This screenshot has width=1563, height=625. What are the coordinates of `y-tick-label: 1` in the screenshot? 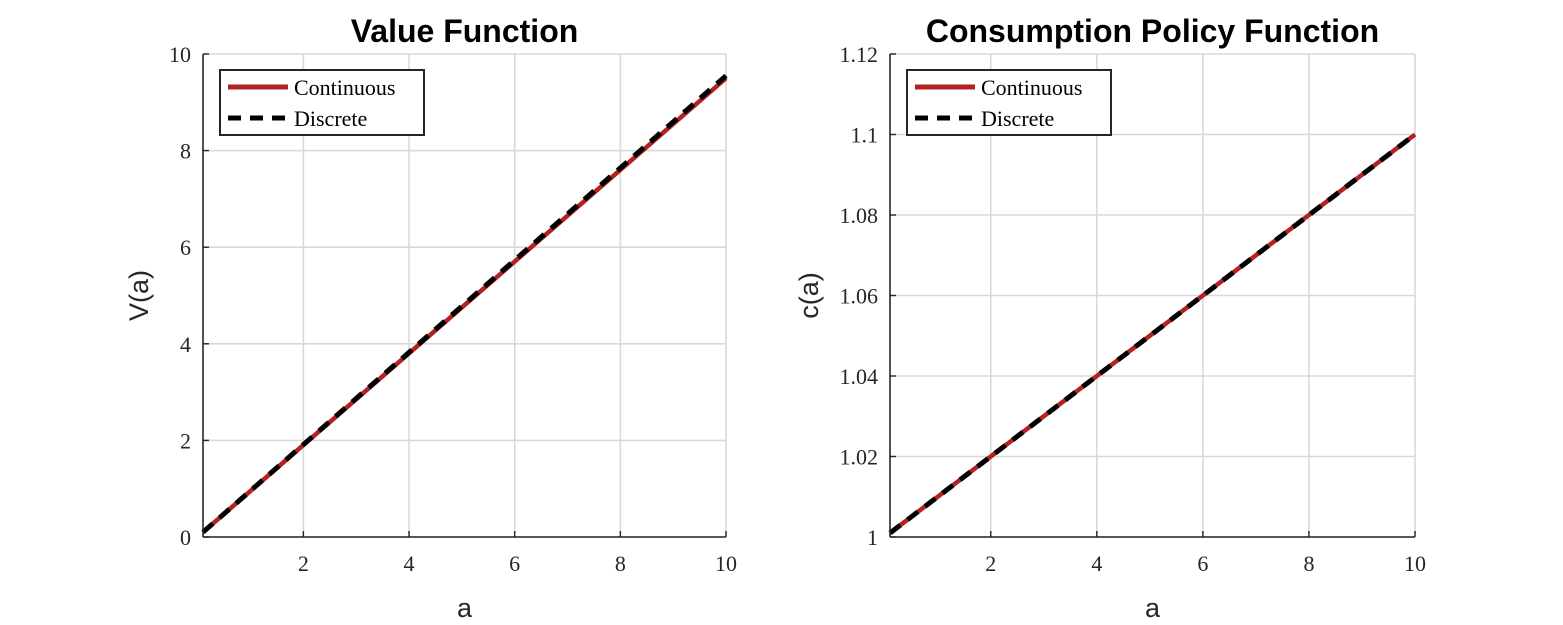 It's located at (872, 537).